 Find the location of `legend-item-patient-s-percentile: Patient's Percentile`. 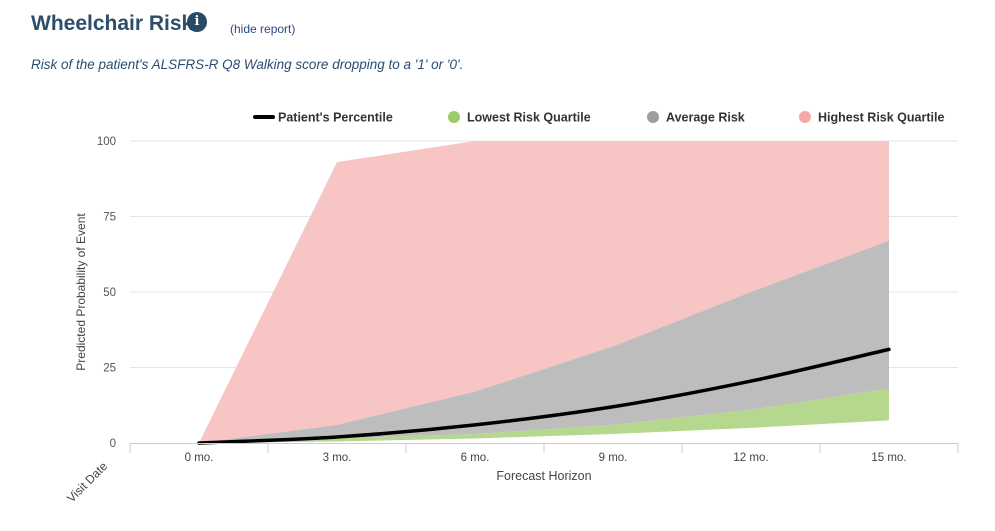

legend-item-patient-s-percentile: Patient's Percentile is located at coordinates (323, 118).